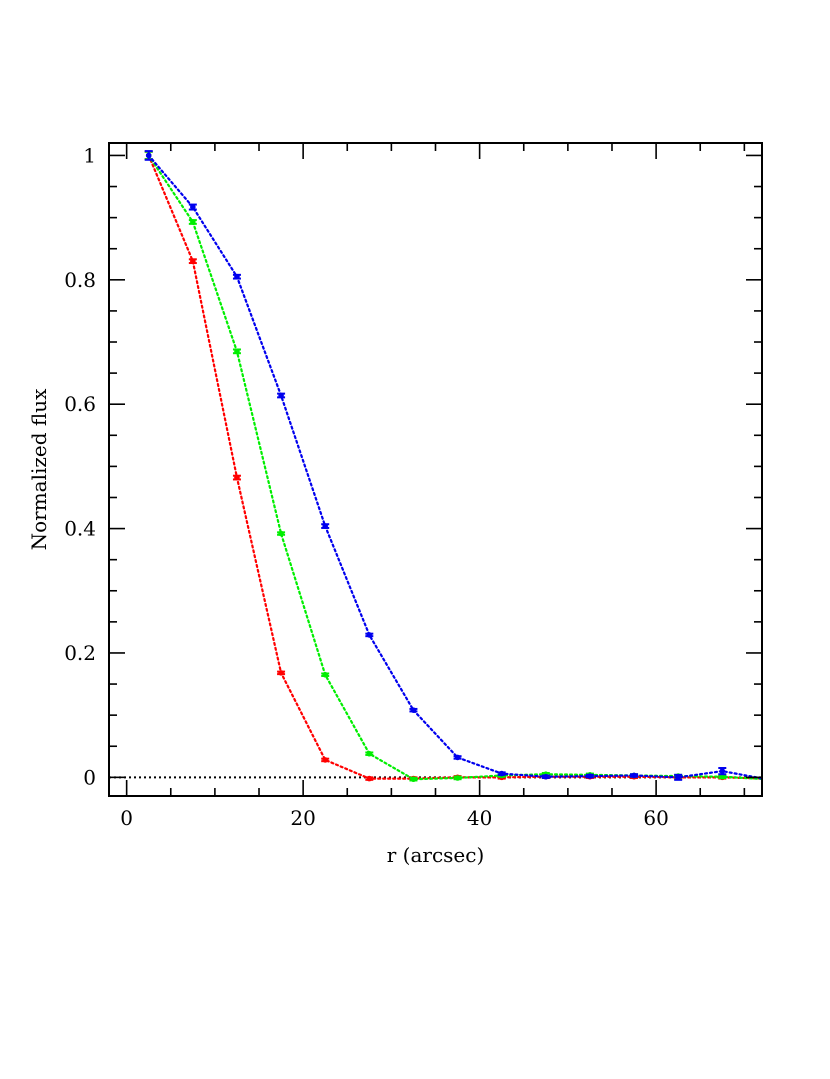 The image size is (830, 1079). I want to click on y-tick-label: 0, so click(89, 777).